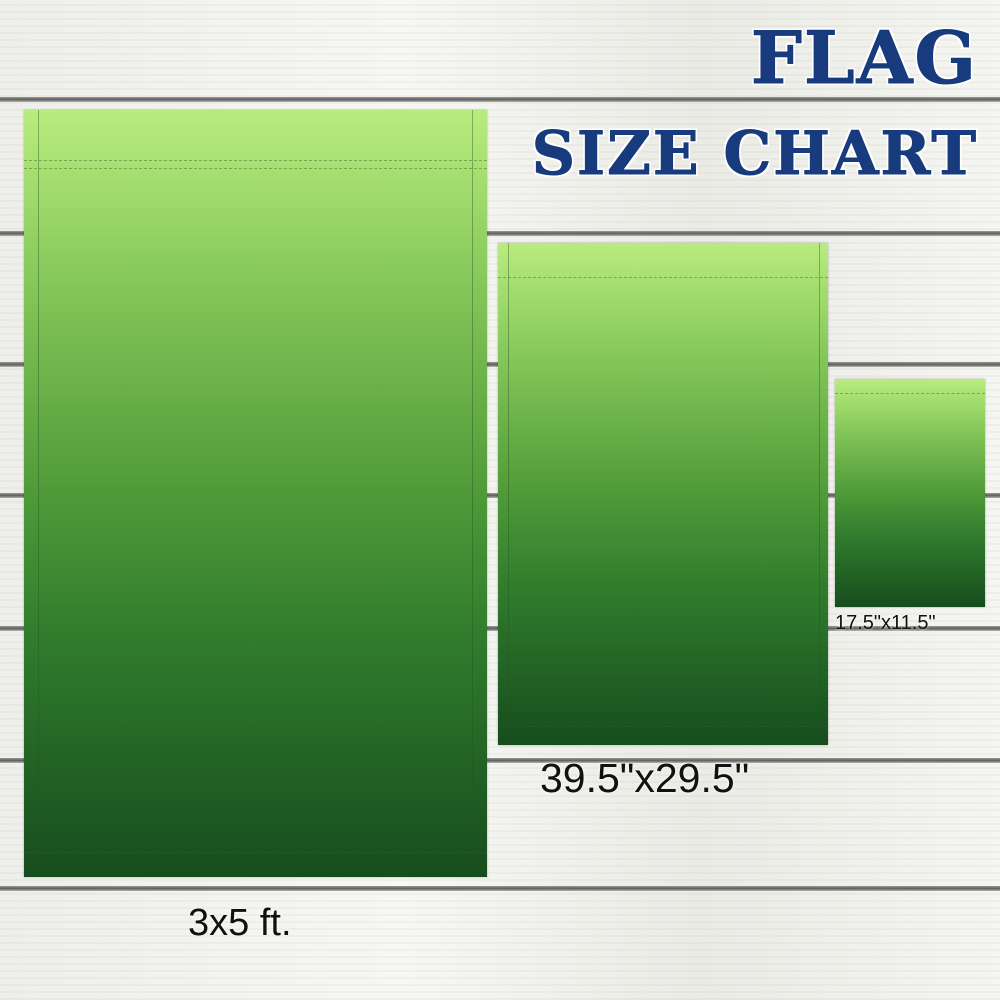  What do you see at coordinates (910, 493) in the screenshot?
I see `flag-small` at bounding box center [910, 493].